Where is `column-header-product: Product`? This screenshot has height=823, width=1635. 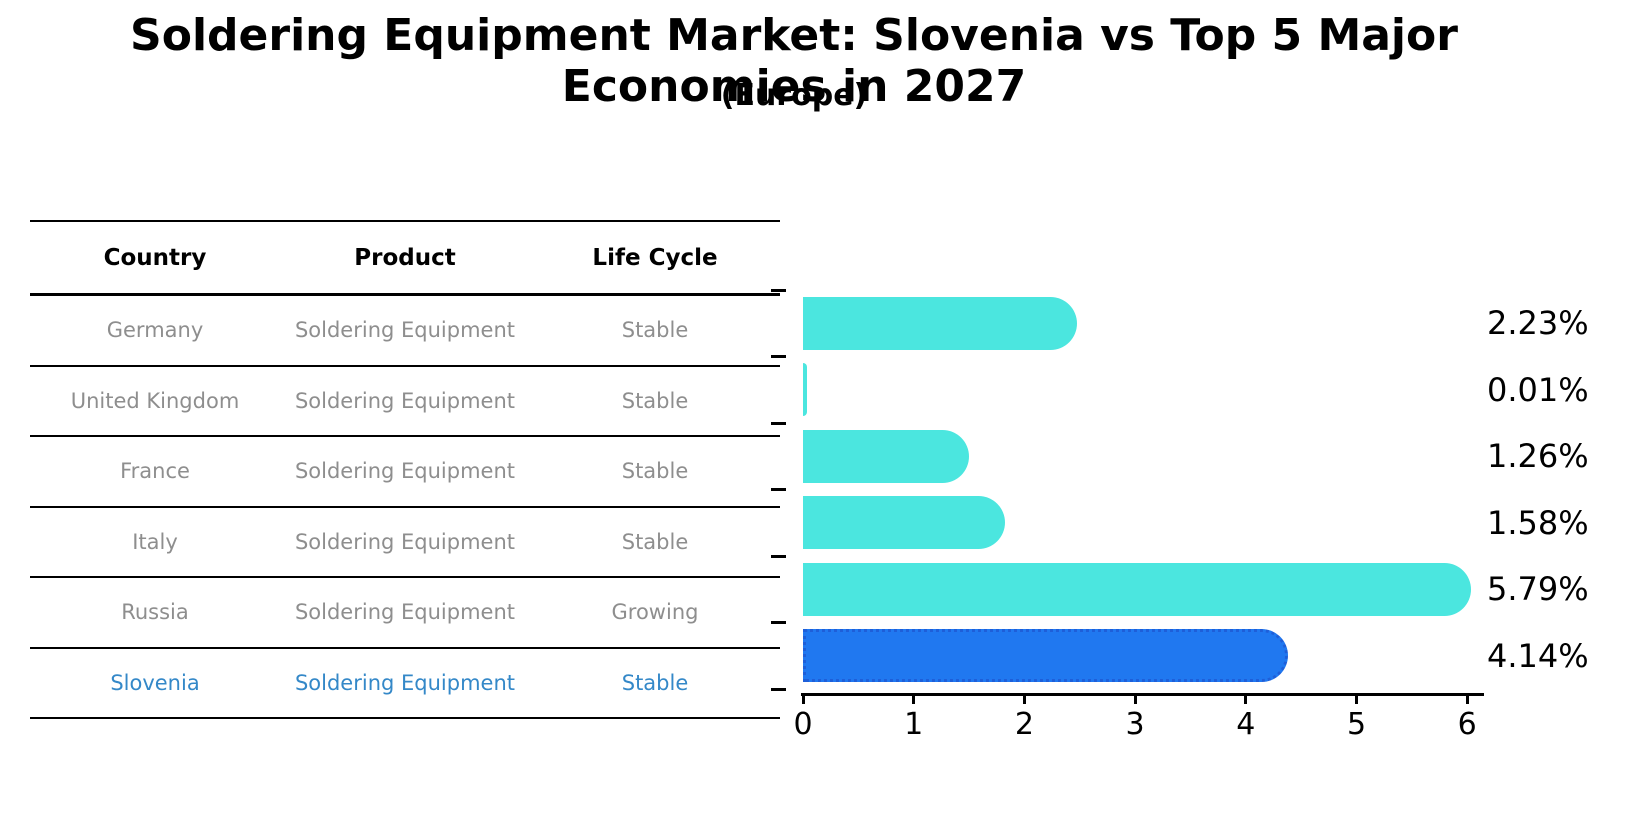
column-header-product: Product is located at coordinates (405, 258).